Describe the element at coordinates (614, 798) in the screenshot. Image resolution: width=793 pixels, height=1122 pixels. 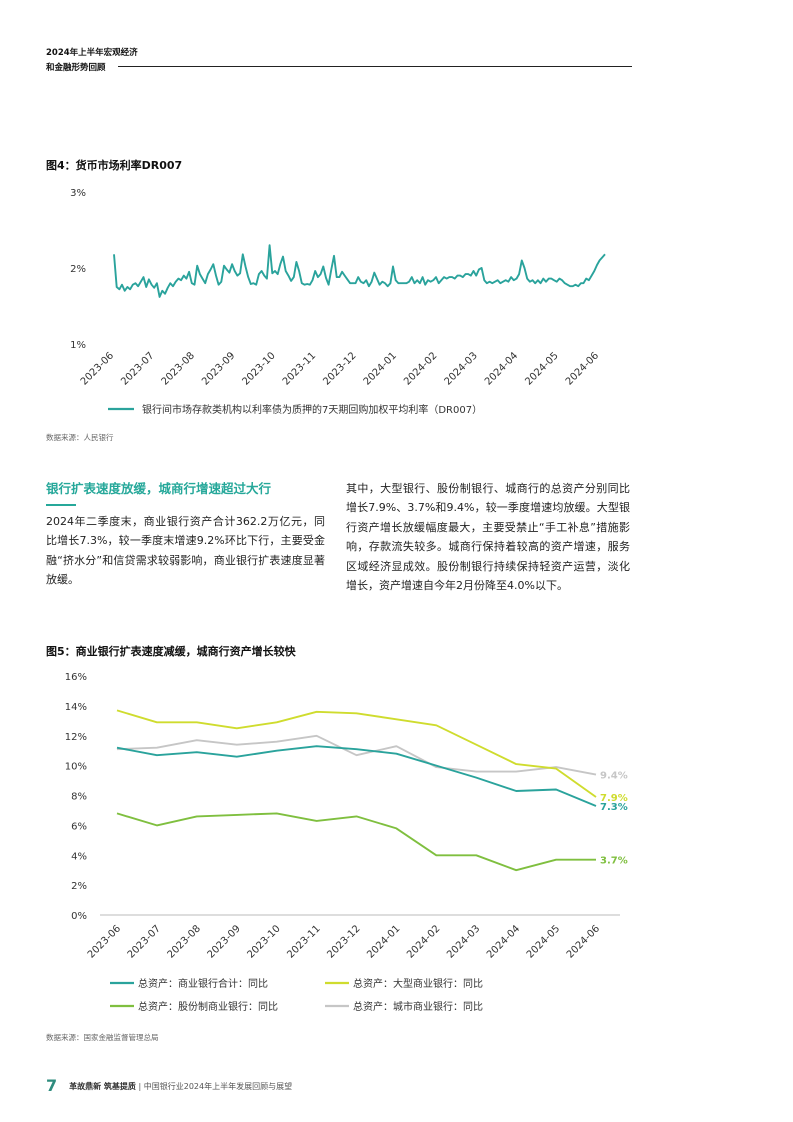
I see `series-end-label: 7.9%` at that location.